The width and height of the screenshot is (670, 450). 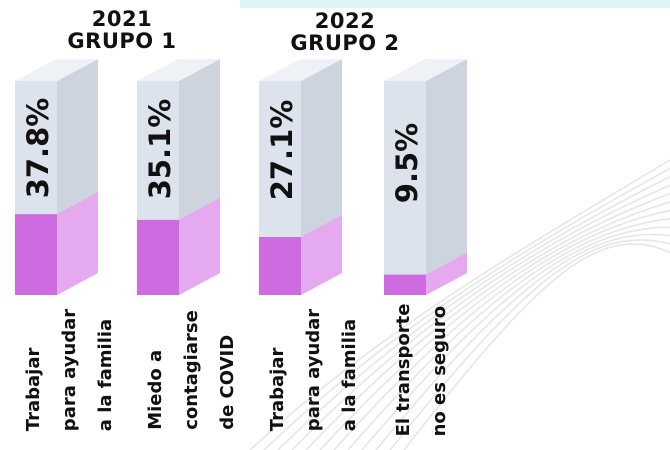 I want to click on category-label-line: Miedo a, so click(x=155, y=389).